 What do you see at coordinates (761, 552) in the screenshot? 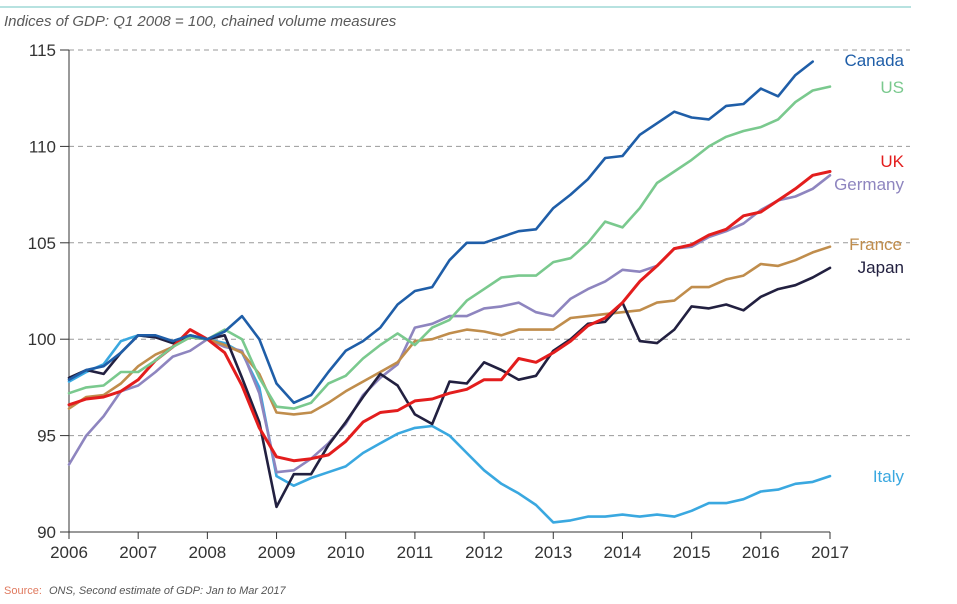
I see `x-tick-label-2016: 2016` at bounding box center [761, 552].